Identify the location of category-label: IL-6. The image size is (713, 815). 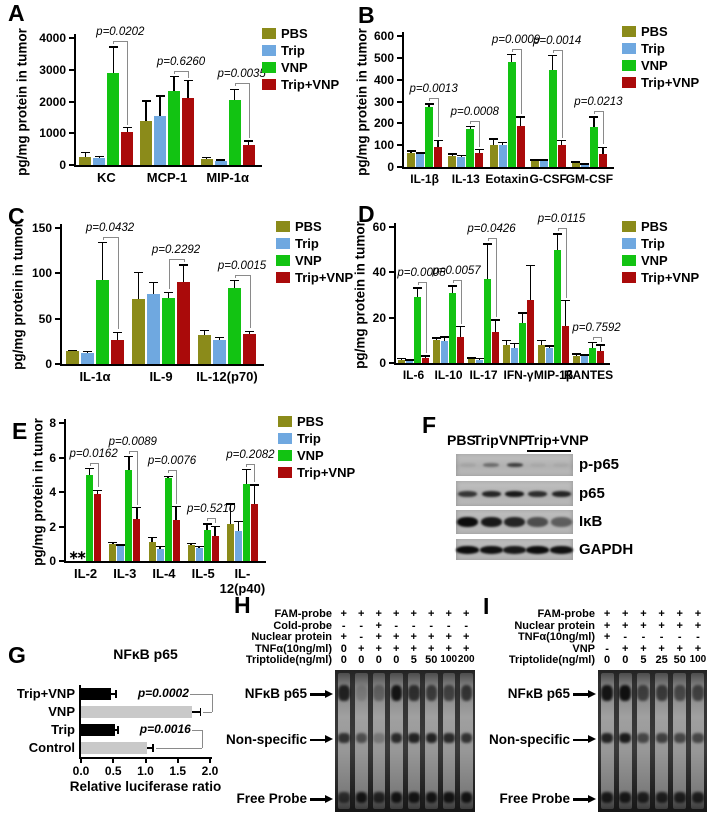
(413, 375).